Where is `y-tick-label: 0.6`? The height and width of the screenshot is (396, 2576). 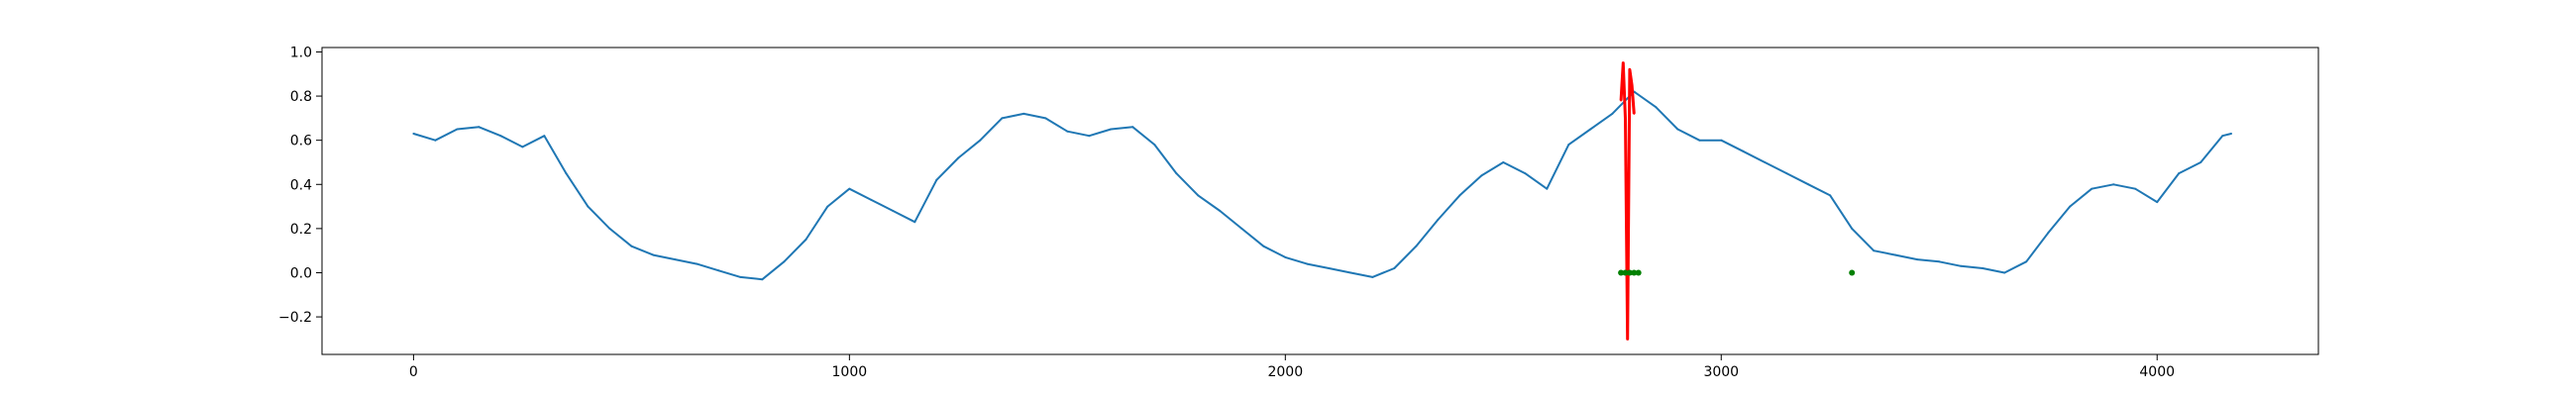
y-tick-label: 0.6 is located at coordinates (301, 141).